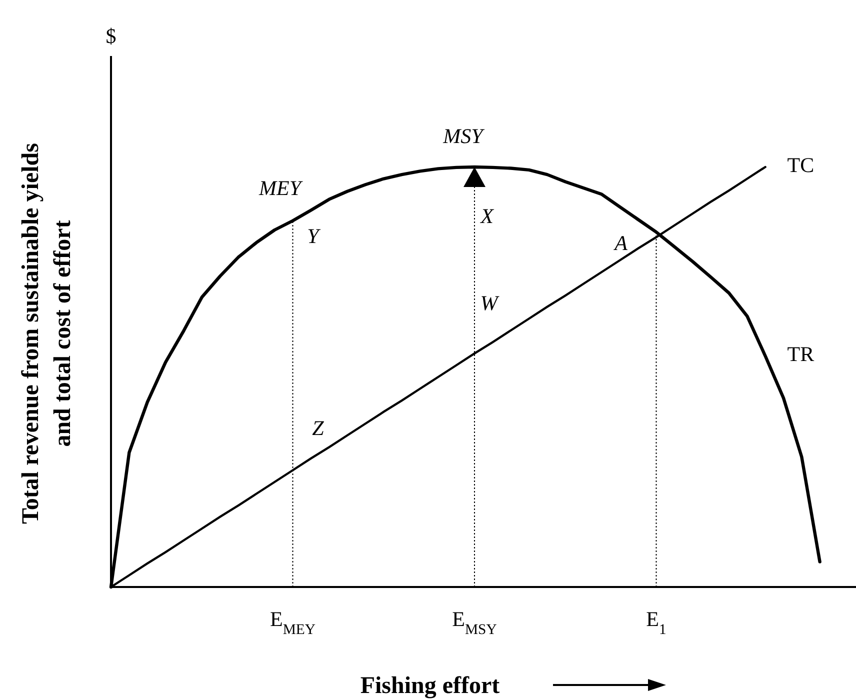 The width and height of the screenshot is (856, 700). Describe the element at coordinates (47, 333) in the screenshot. I see `y-axis-title: Total revenue from sustainable yields and total cost of effort` at that location.